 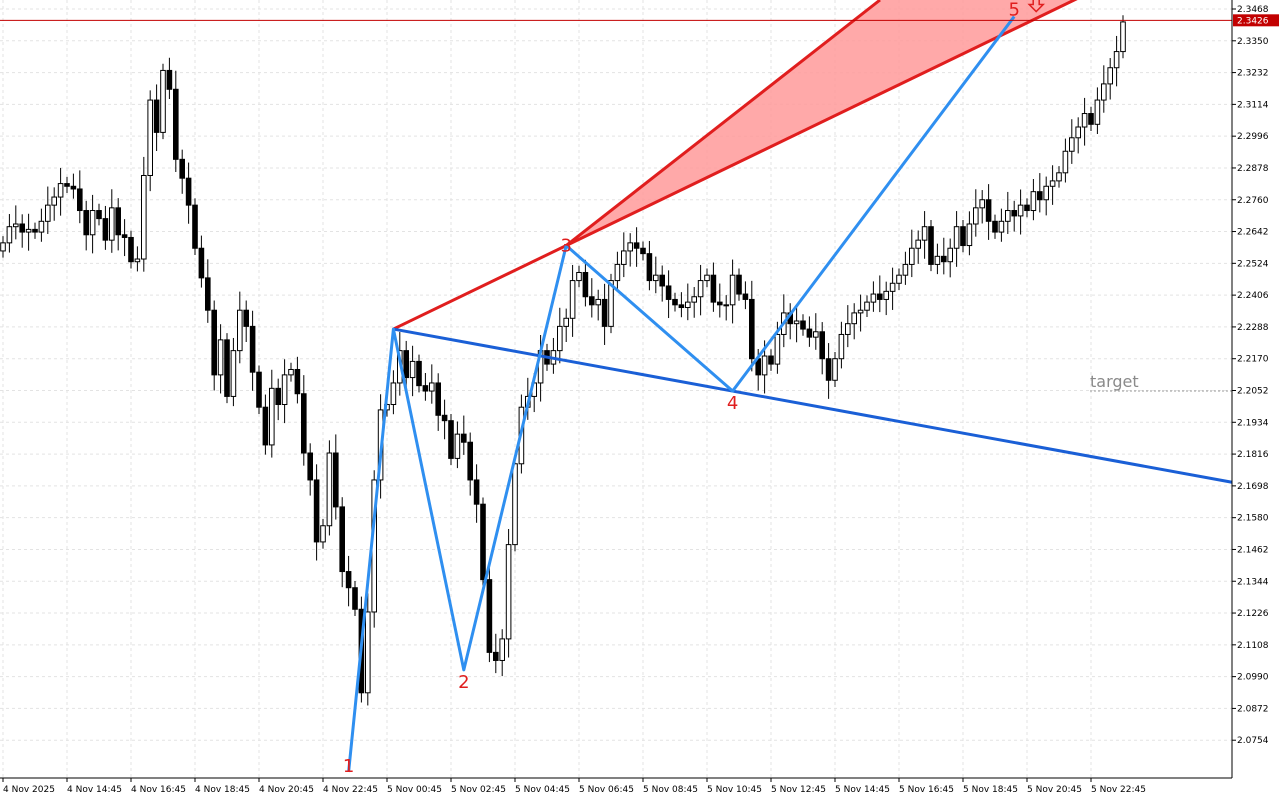 What do you see at coordinates (732, 403) in the screenshot?
I see `wave-point-label: 4` at bounding box center [732, 403].